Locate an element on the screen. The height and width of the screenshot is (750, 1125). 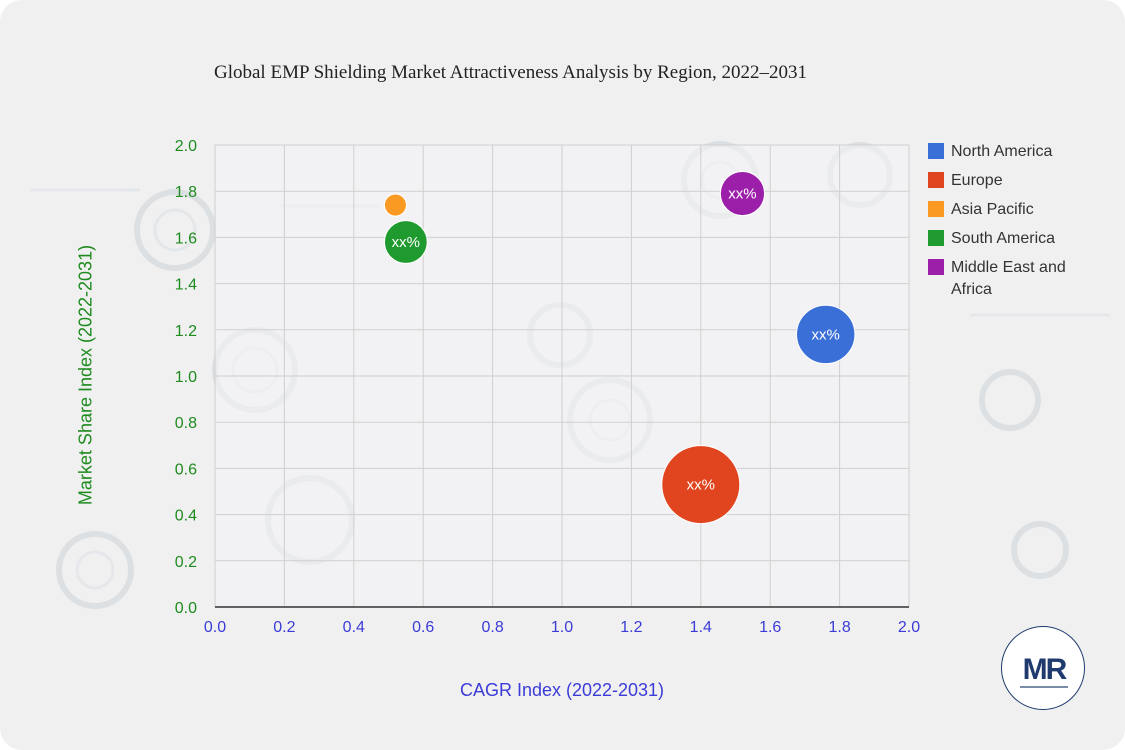
y-tick-label: 0.6 is located at coordinates (186, 469).